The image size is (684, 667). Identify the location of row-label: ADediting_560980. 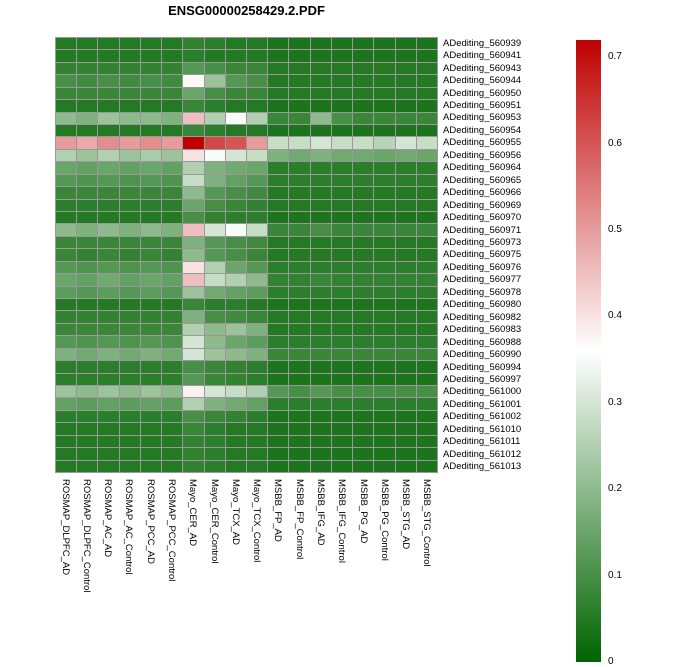
(482, 305).